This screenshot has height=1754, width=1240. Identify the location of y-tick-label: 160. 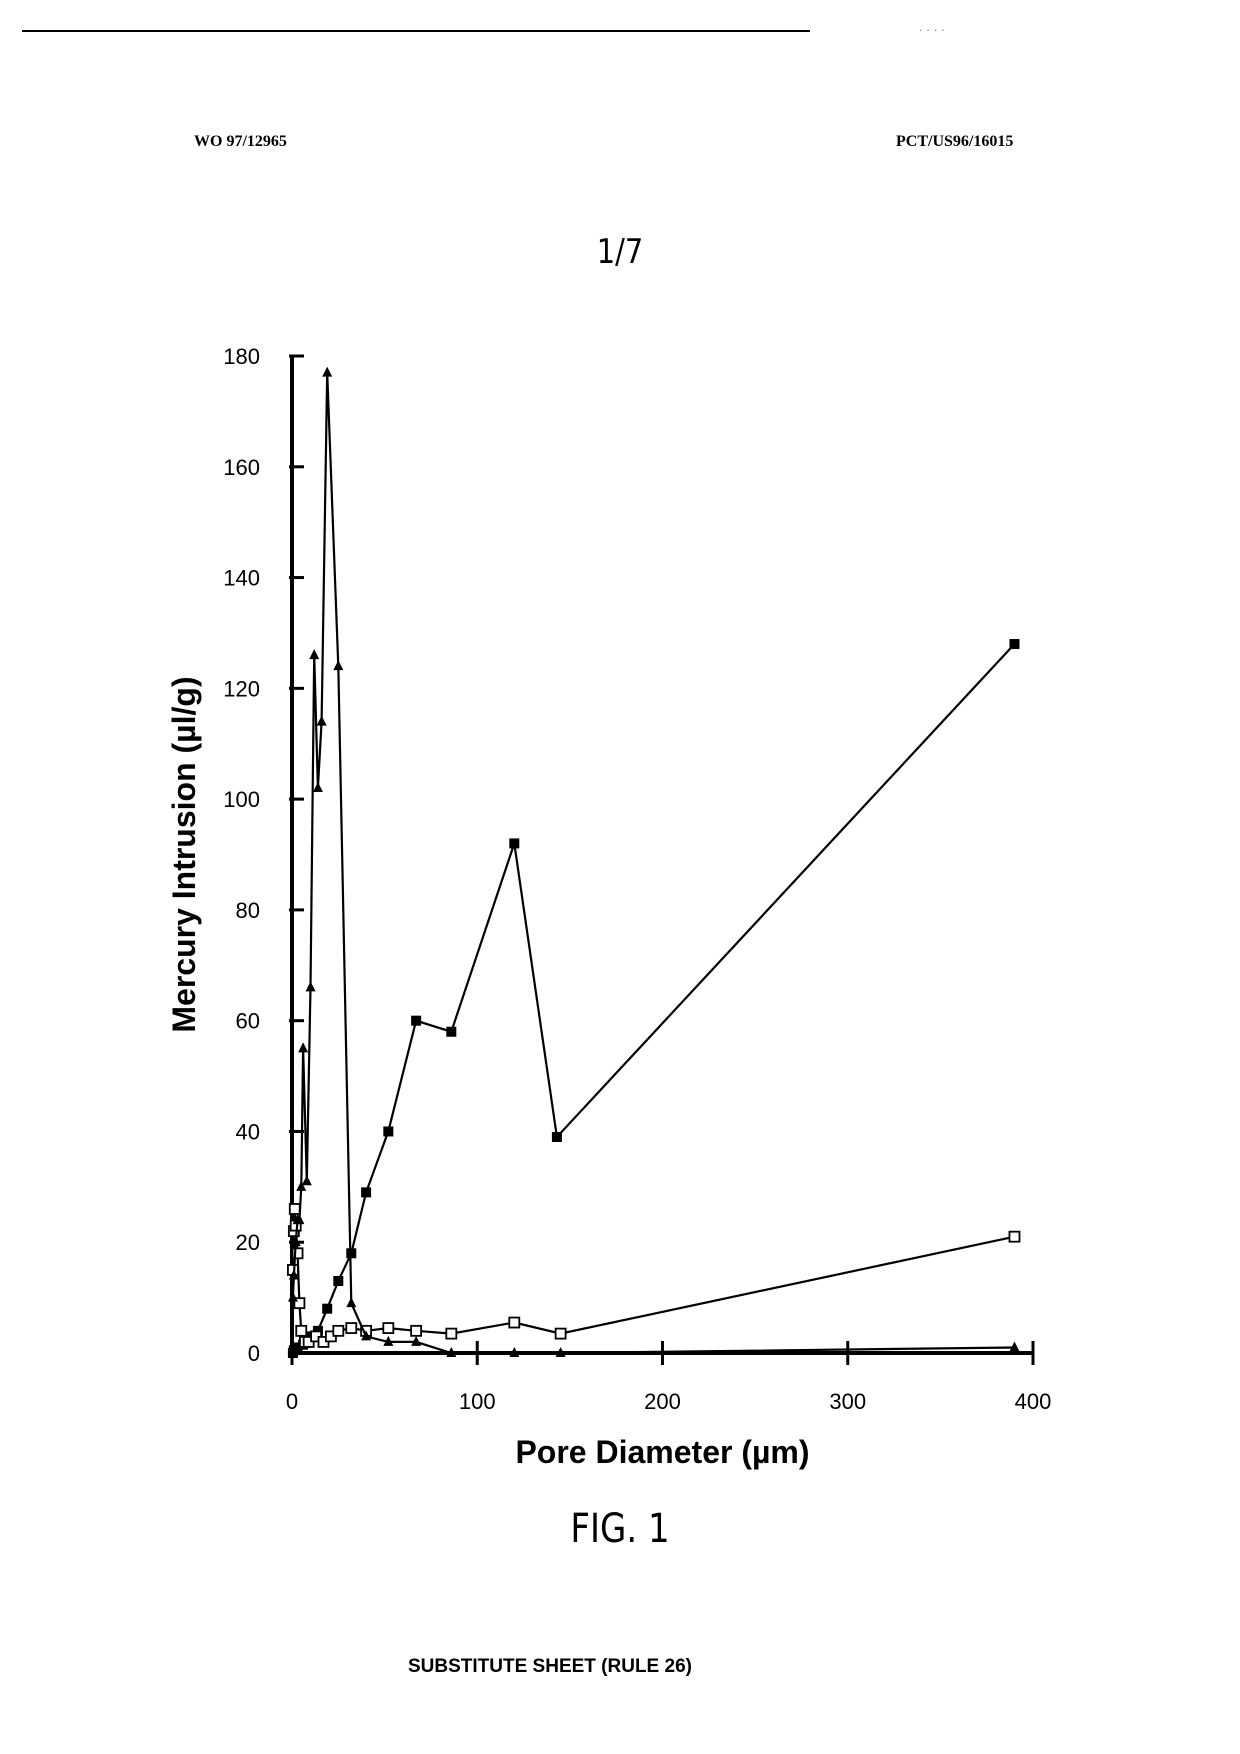
(241, 467).